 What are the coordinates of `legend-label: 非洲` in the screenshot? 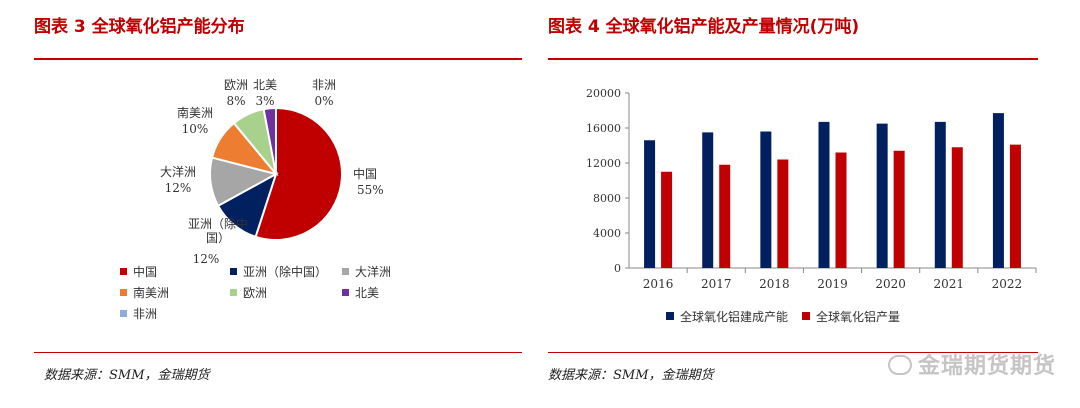 It's located at (145, 314).